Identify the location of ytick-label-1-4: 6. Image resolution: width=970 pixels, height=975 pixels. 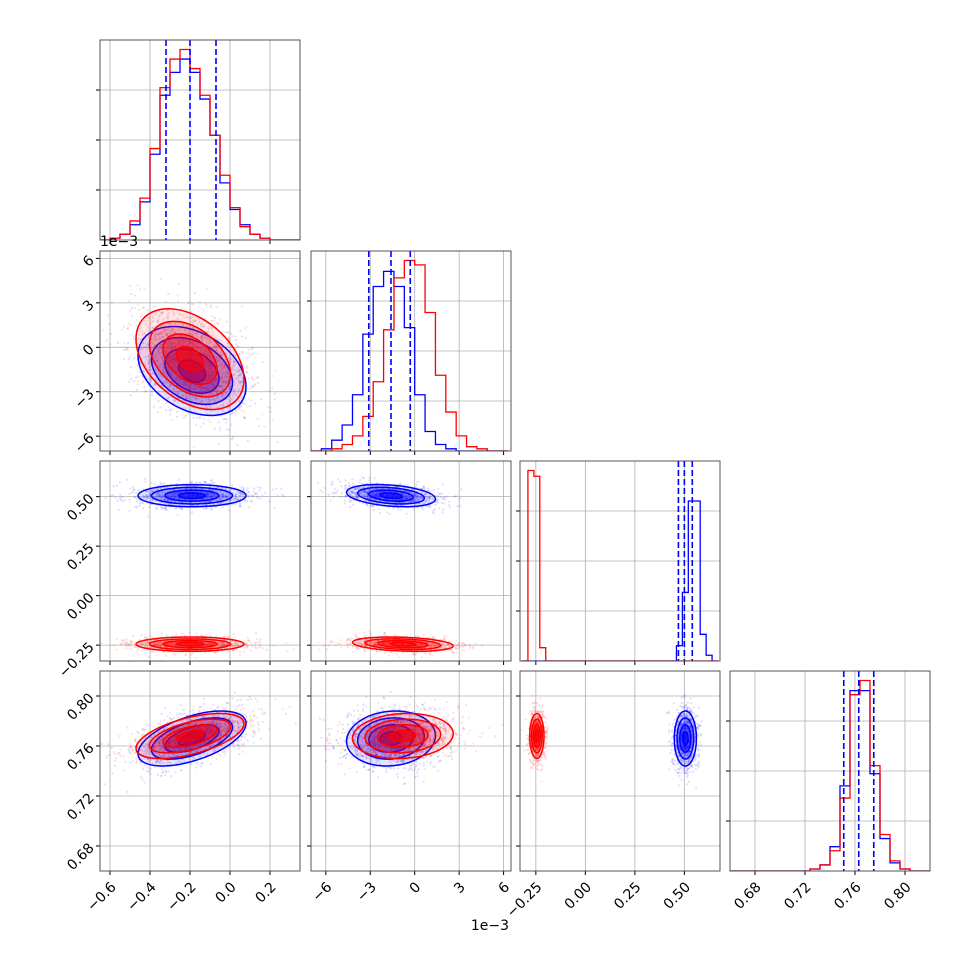
(89, 262).